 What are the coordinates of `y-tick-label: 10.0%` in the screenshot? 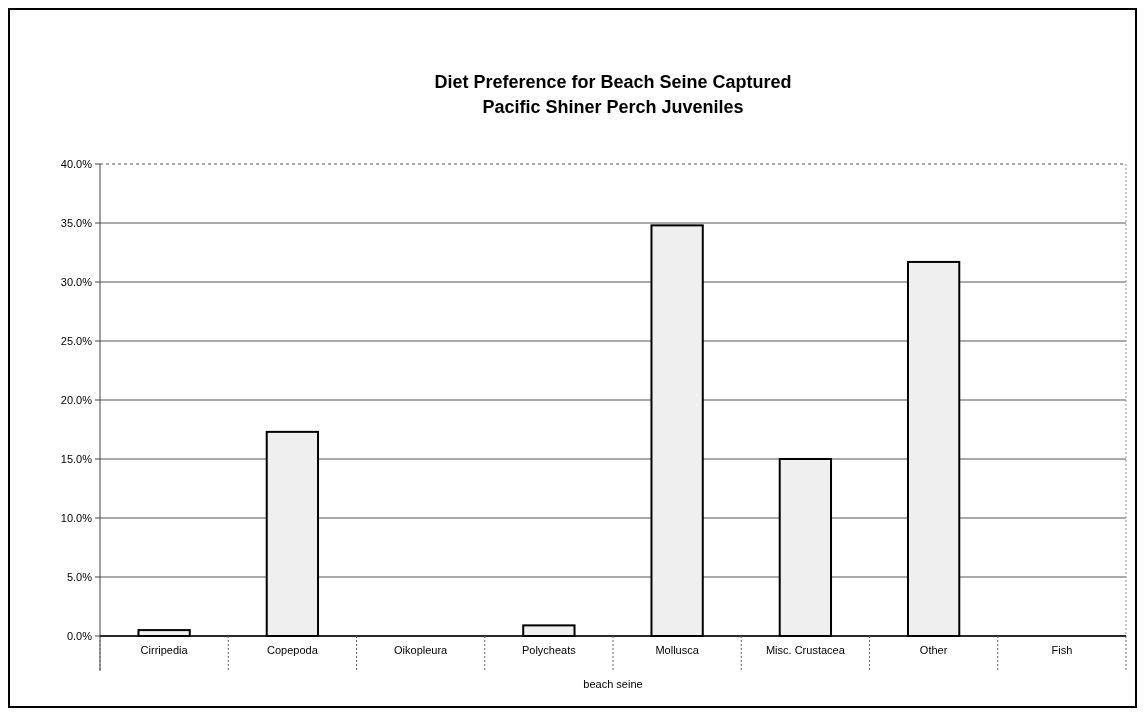 It's located at (76, 517).